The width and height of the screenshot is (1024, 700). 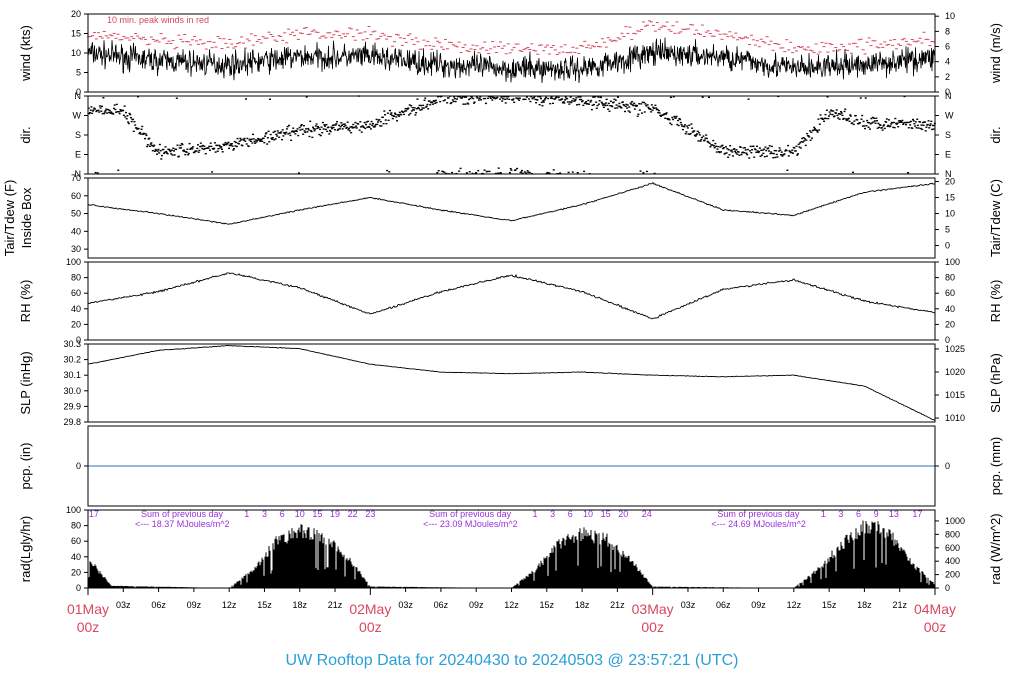 I want to click on y-tick-label: 30.3, so click(x=72, y=344).